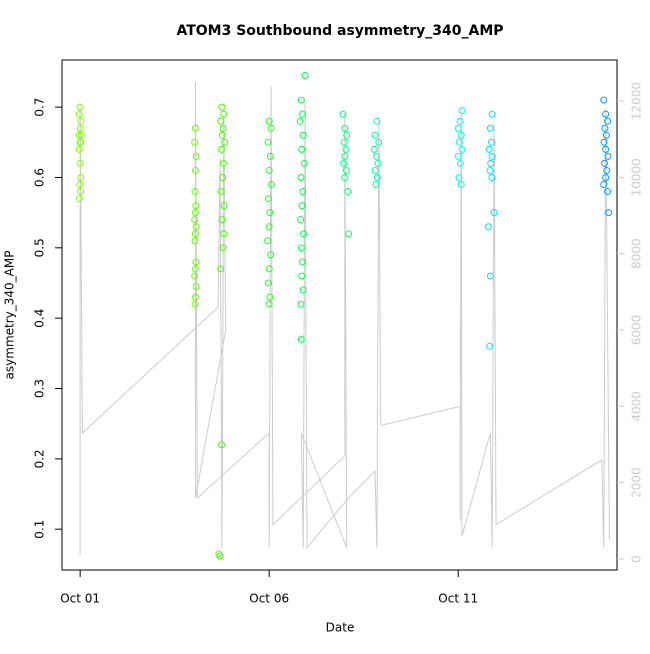  Describe the element at coordinates (637, 101) in the screenshot. I see `y2-tick-label: 12000` at that location.